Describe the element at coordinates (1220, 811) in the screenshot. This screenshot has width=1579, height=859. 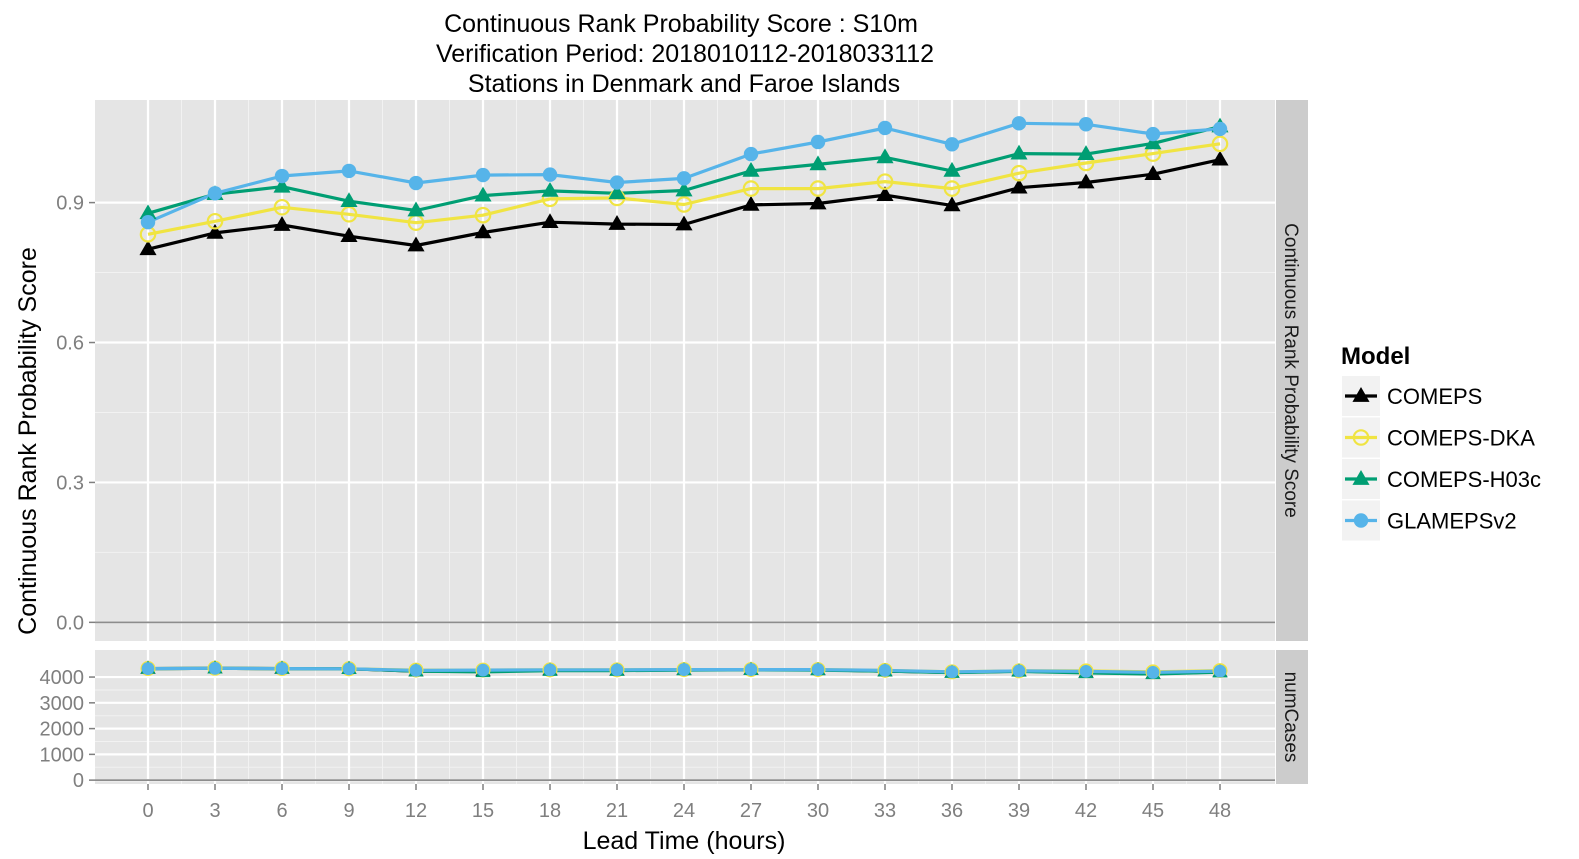
I see `x-tick-label: 48` at that location.